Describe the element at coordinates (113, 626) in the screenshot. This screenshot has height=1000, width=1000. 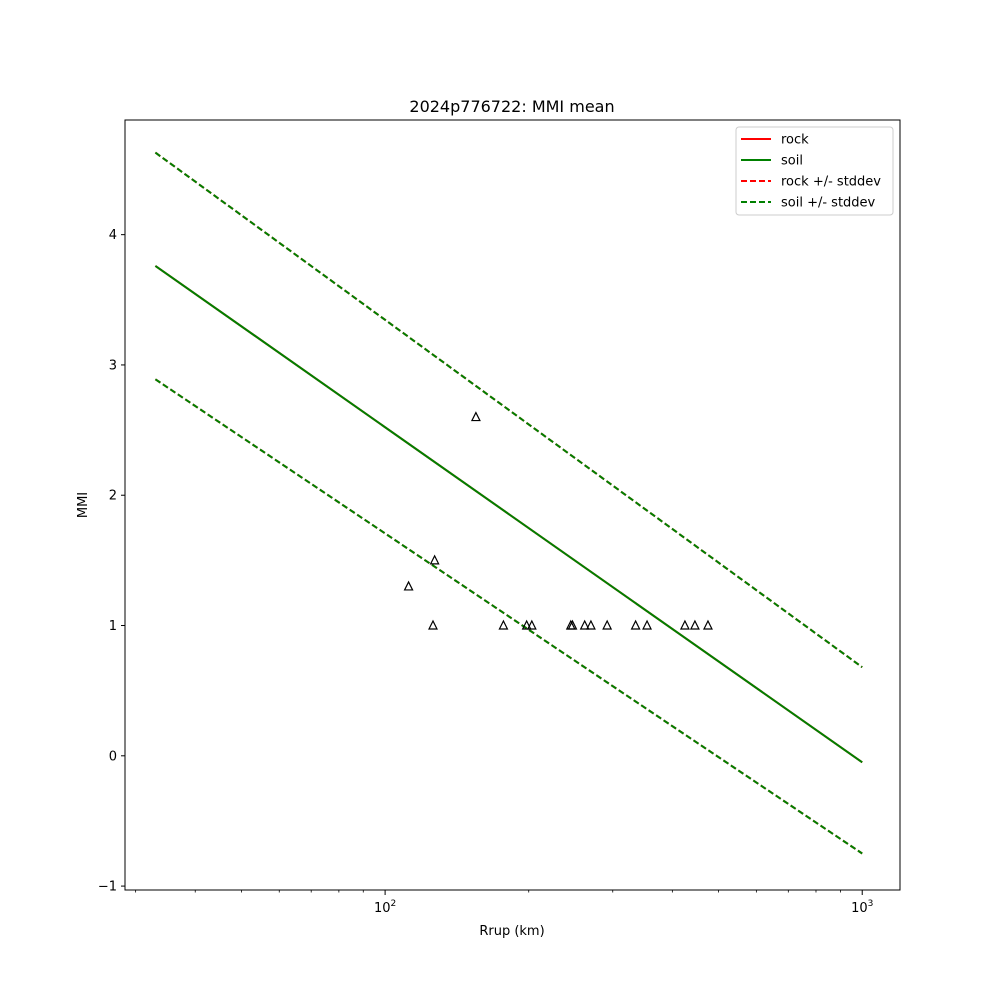
I see `y-tick-label: 1` at that location.